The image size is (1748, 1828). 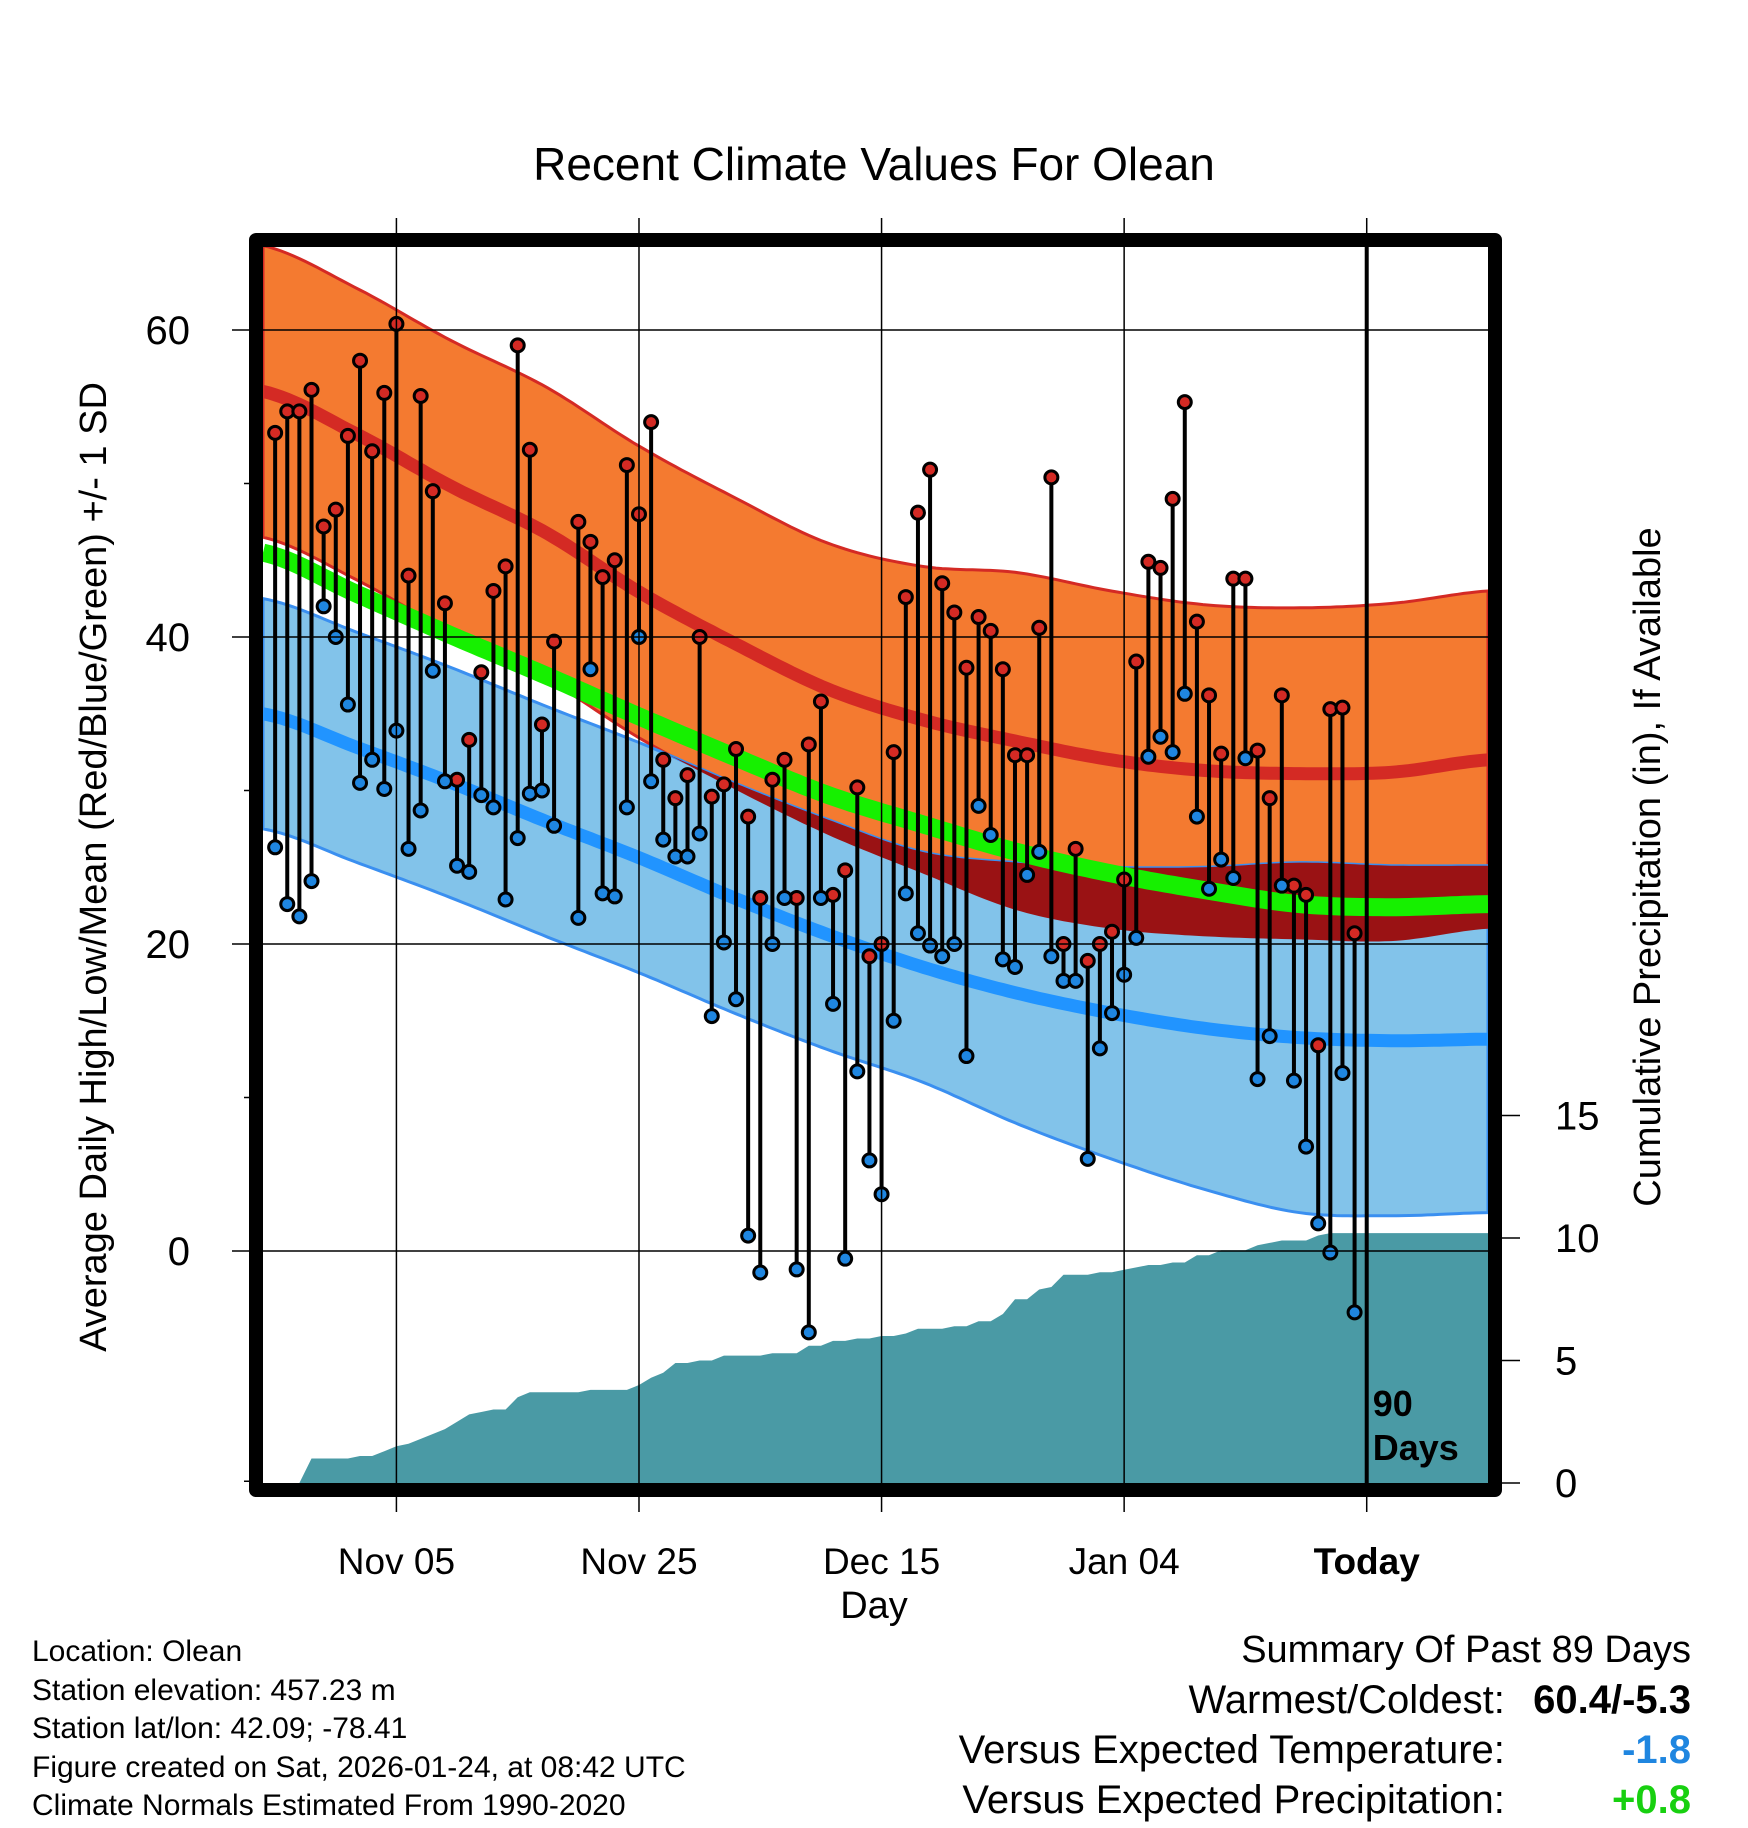 I want to click on summary-precip-row: Versus Expected Precipitation: +0.8, so click(x=1325, y=1800).